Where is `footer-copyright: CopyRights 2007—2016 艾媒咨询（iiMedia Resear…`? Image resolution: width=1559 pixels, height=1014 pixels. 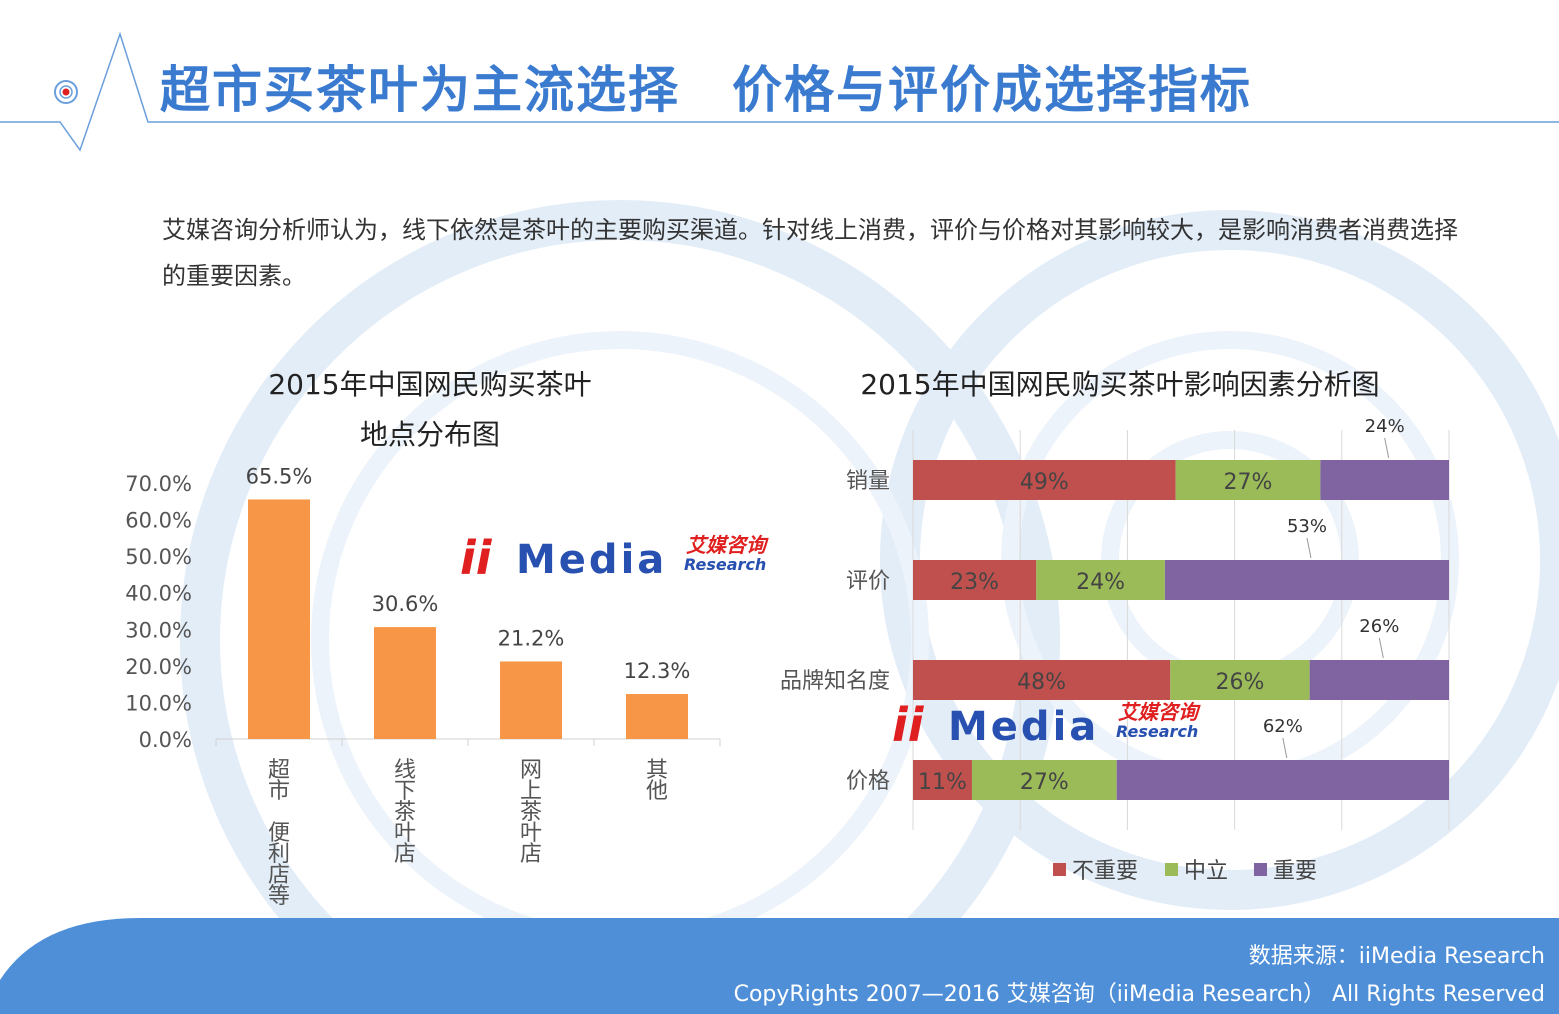 footer-copyright: CopyRights 2007—2016 艾媒咨询（iiMedia Resear… is located at coordinates (1139, 994).